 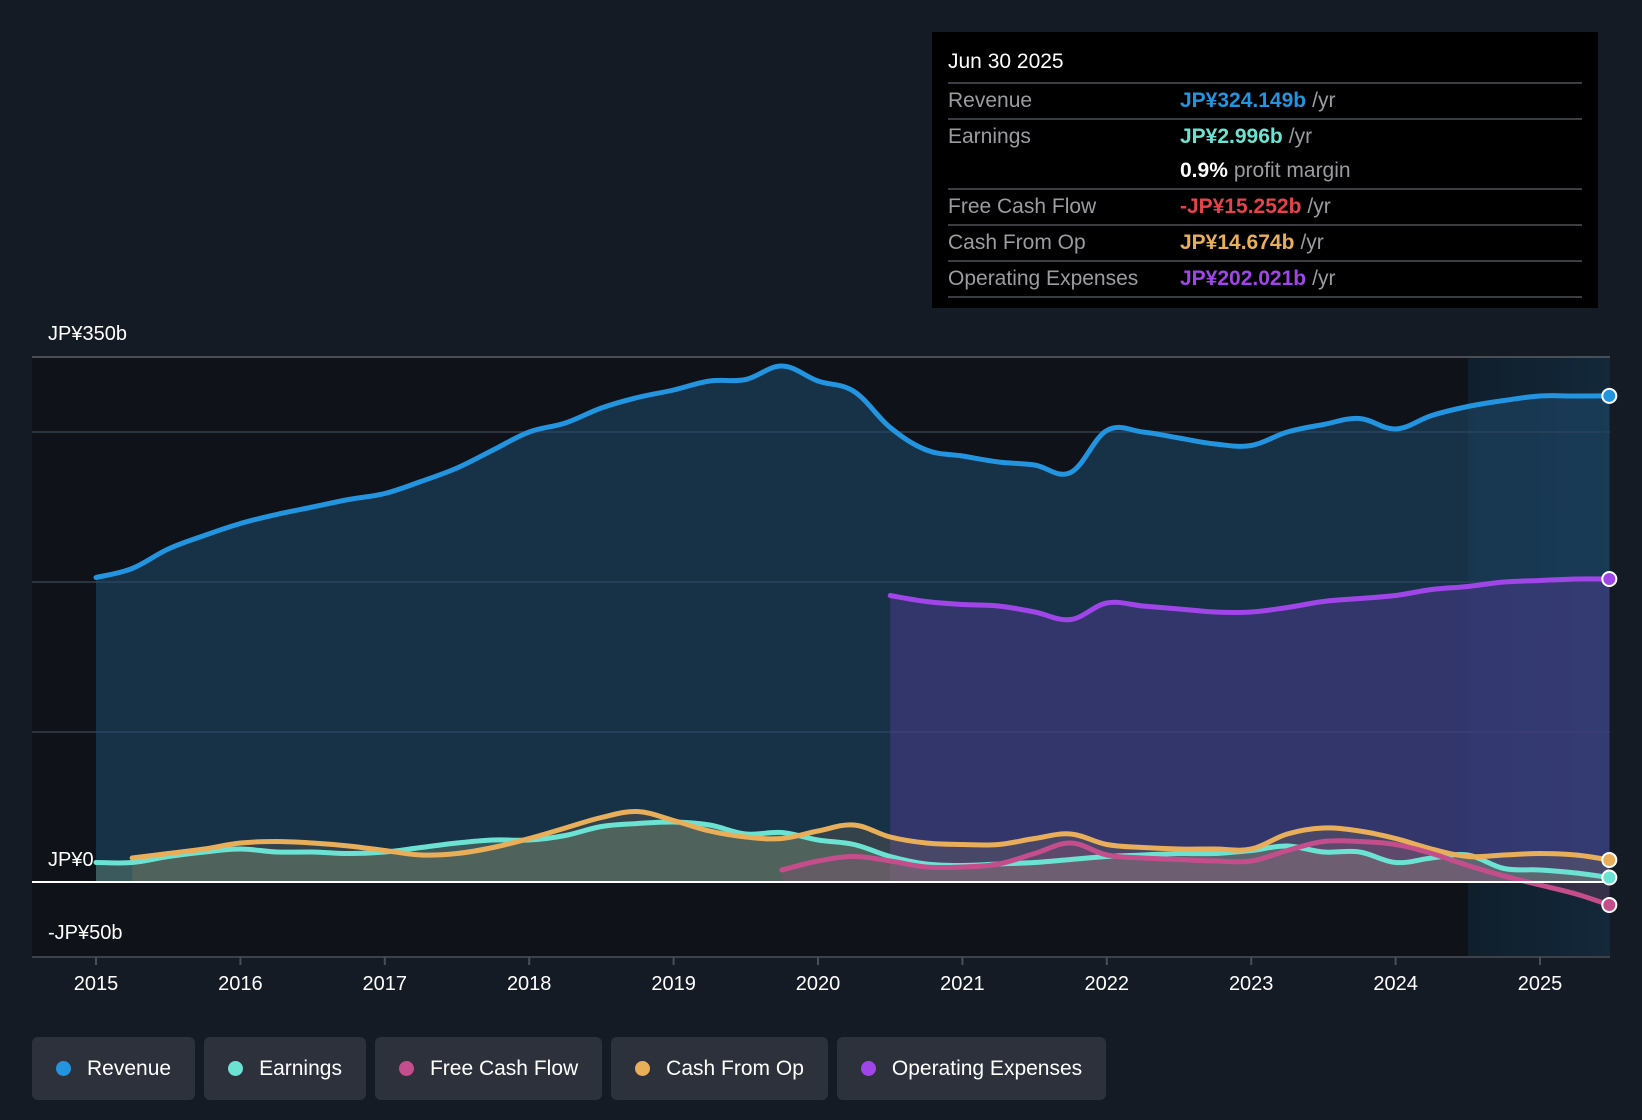 I want to click on tooltip-value: -JP¥15.252b, so click(x=1241, y=206).